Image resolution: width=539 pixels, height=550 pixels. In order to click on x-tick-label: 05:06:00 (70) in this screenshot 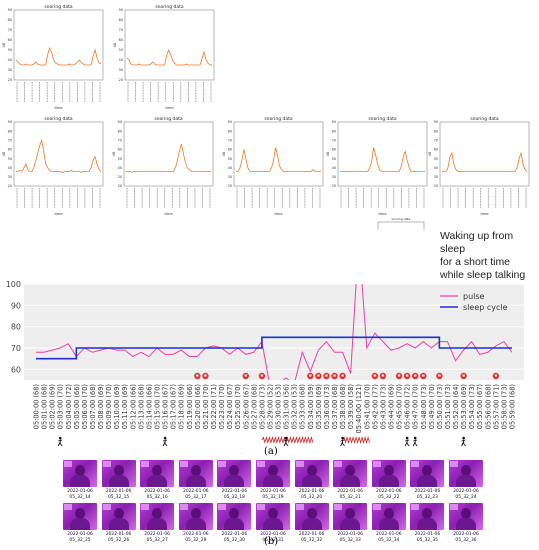, I will do `click(85, 406)`.